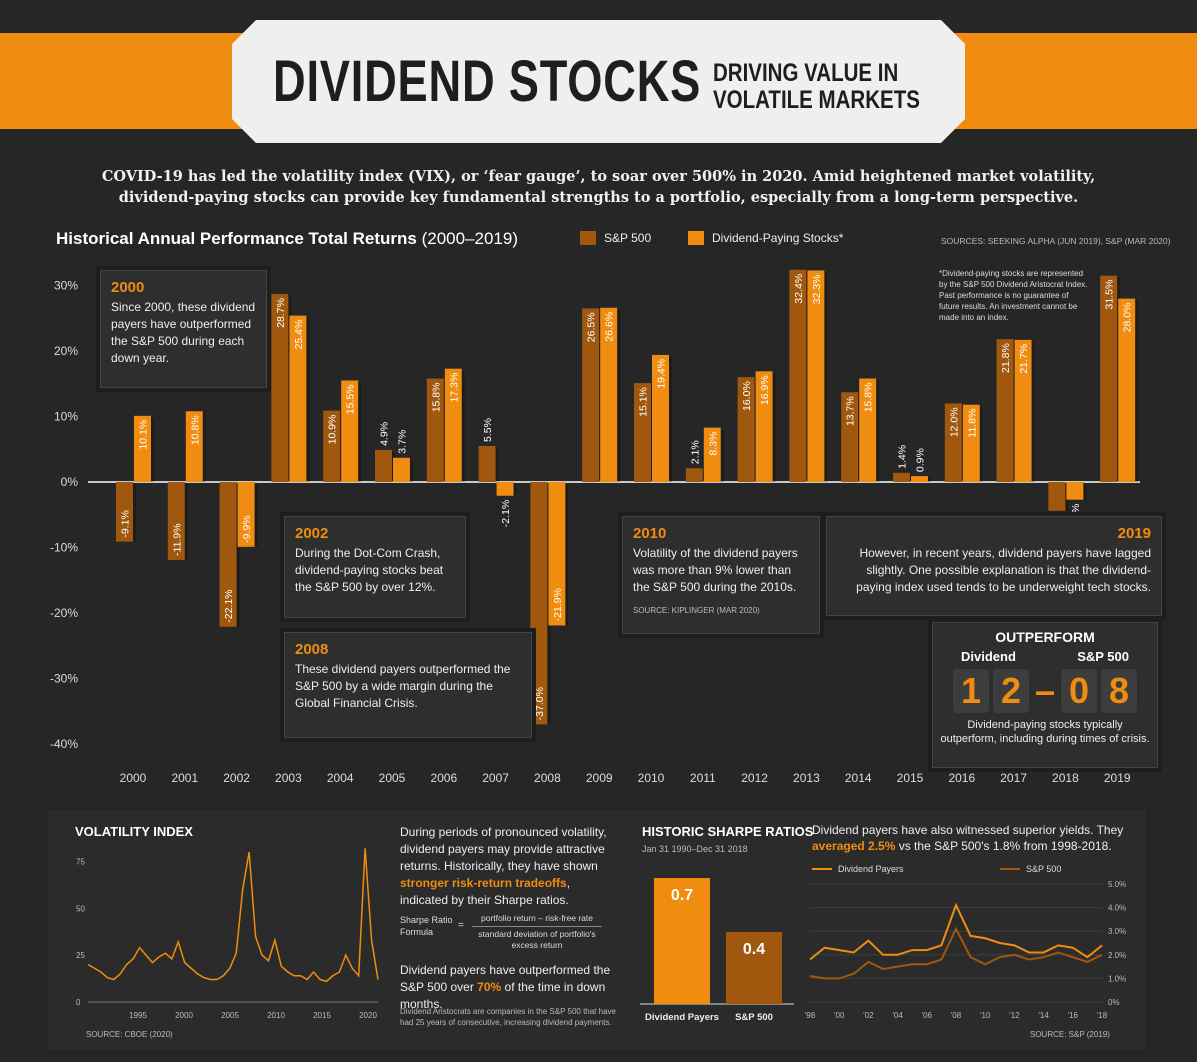  Describe the element at coordinates (66, 286) in the screenshot. I see `y-tick-label: 30%` at that location.